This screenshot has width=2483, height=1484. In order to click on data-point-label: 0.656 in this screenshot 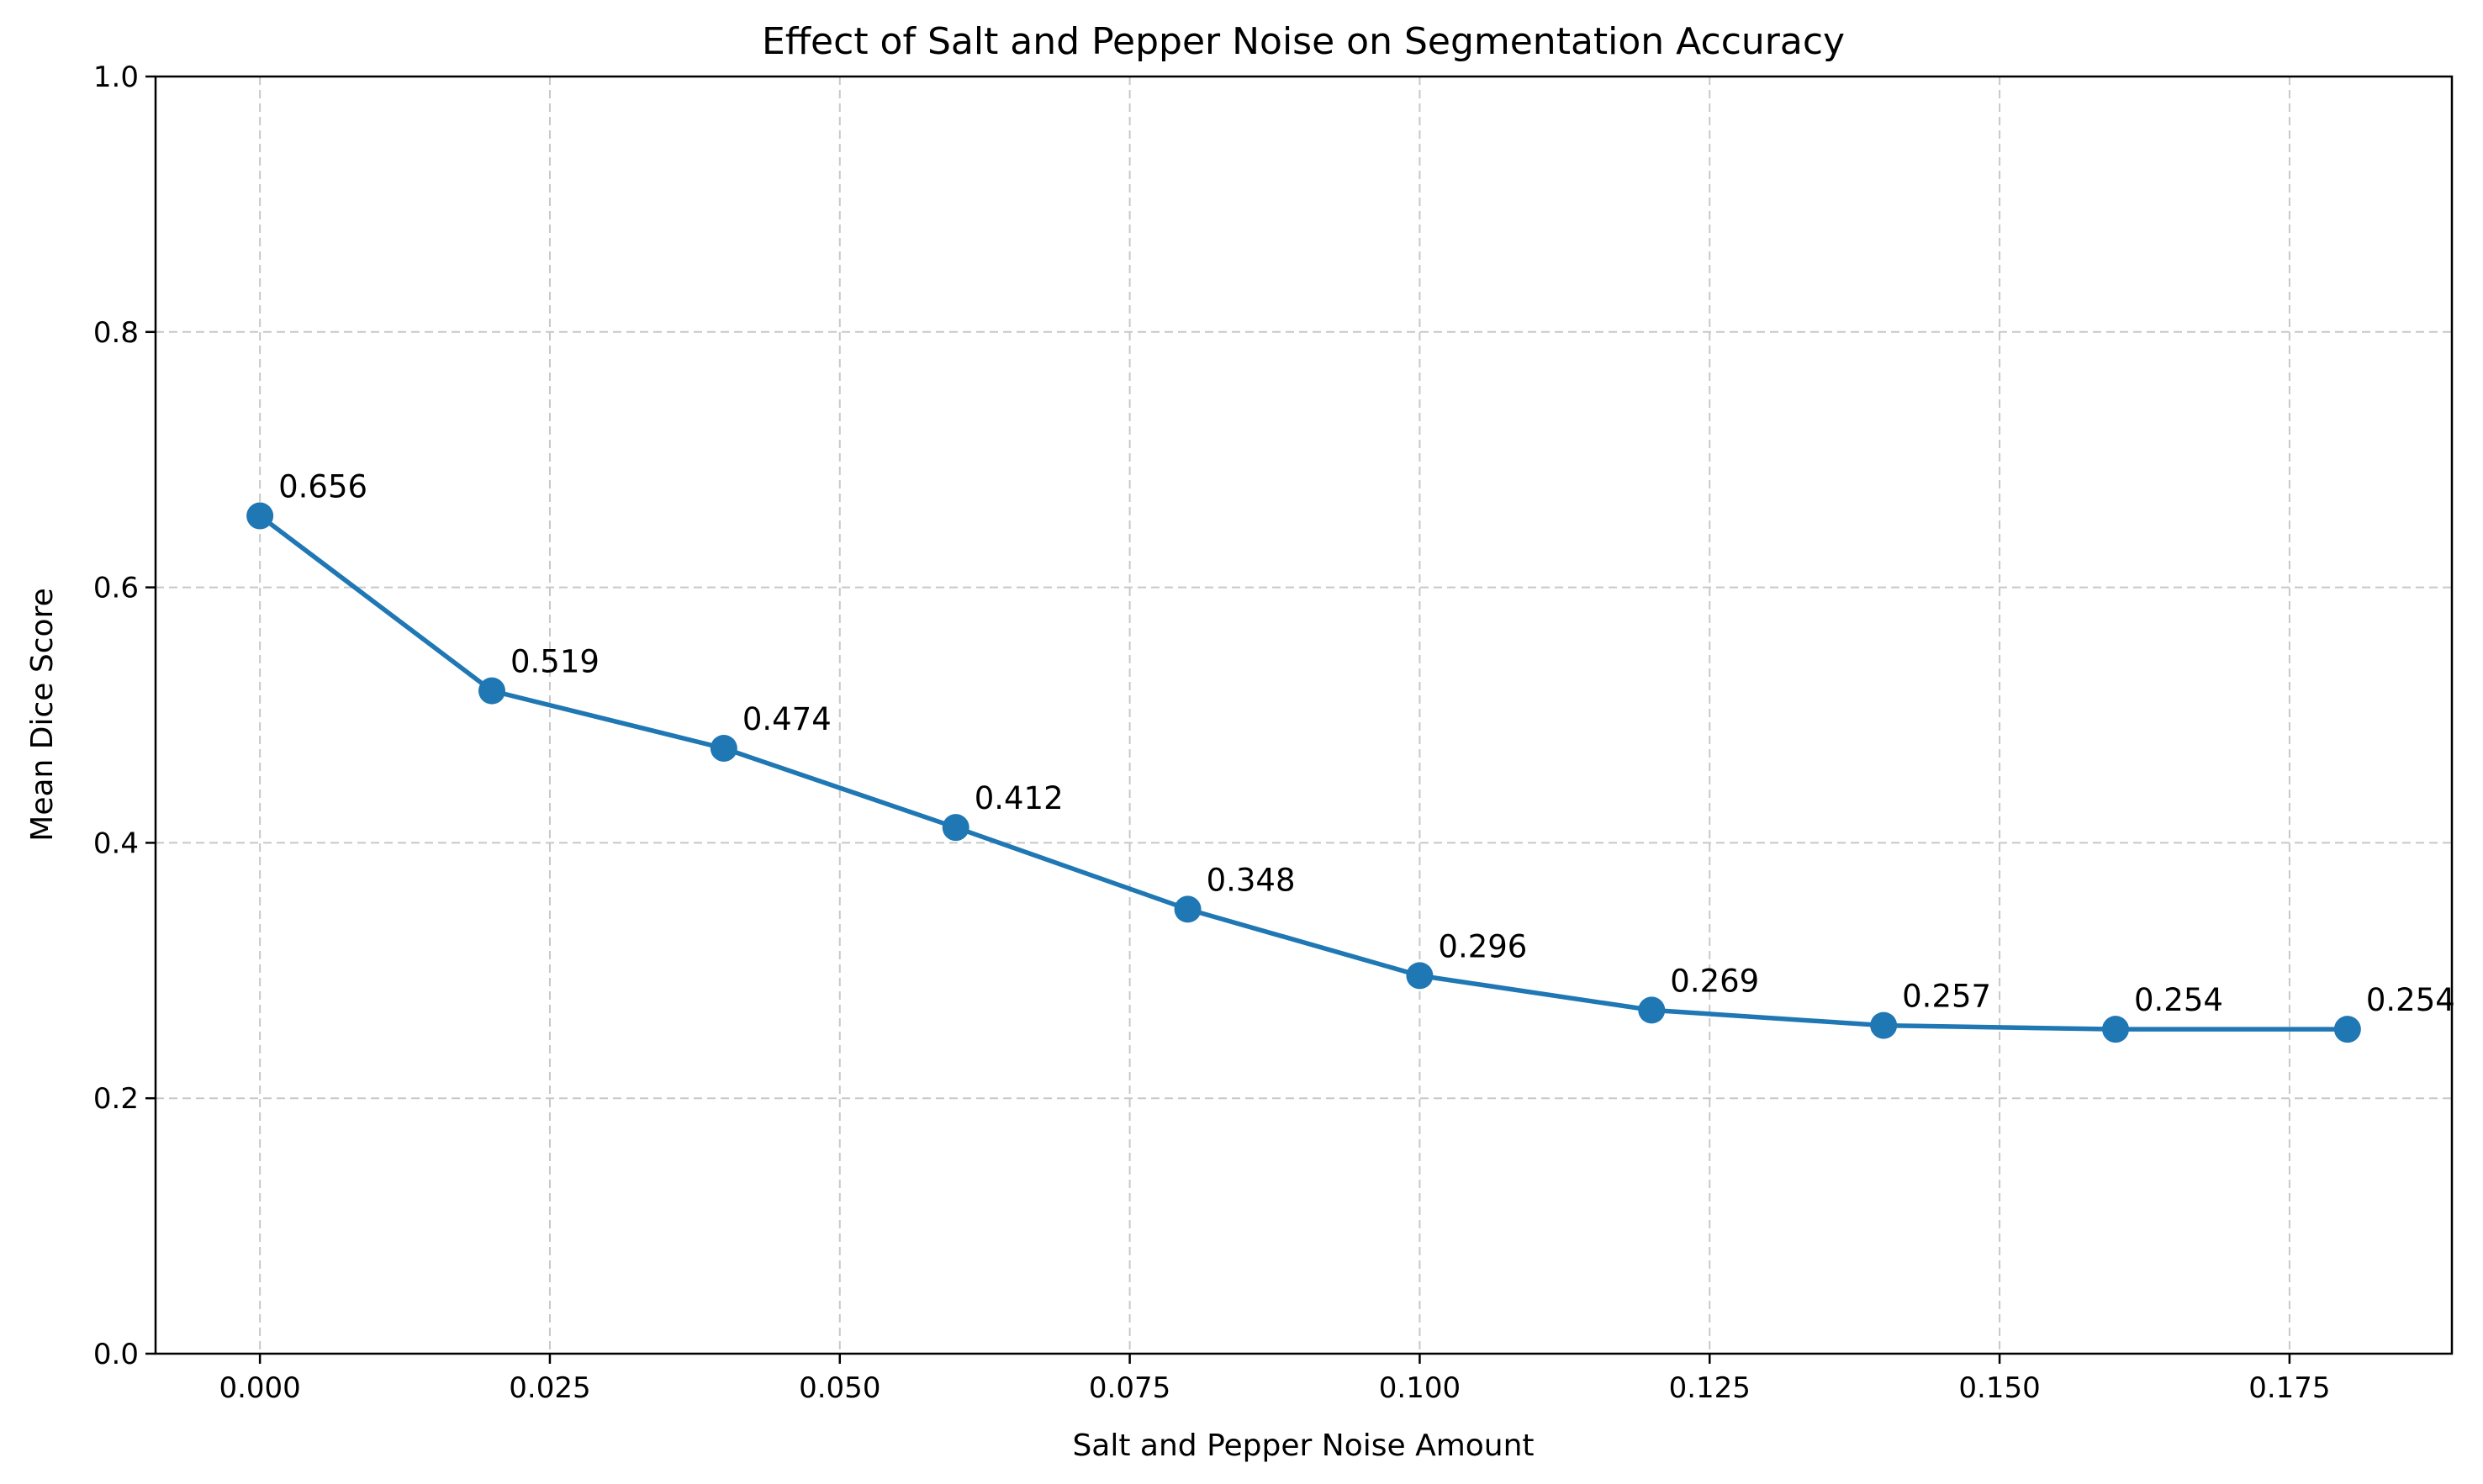, I will do `click(322, 487)`.